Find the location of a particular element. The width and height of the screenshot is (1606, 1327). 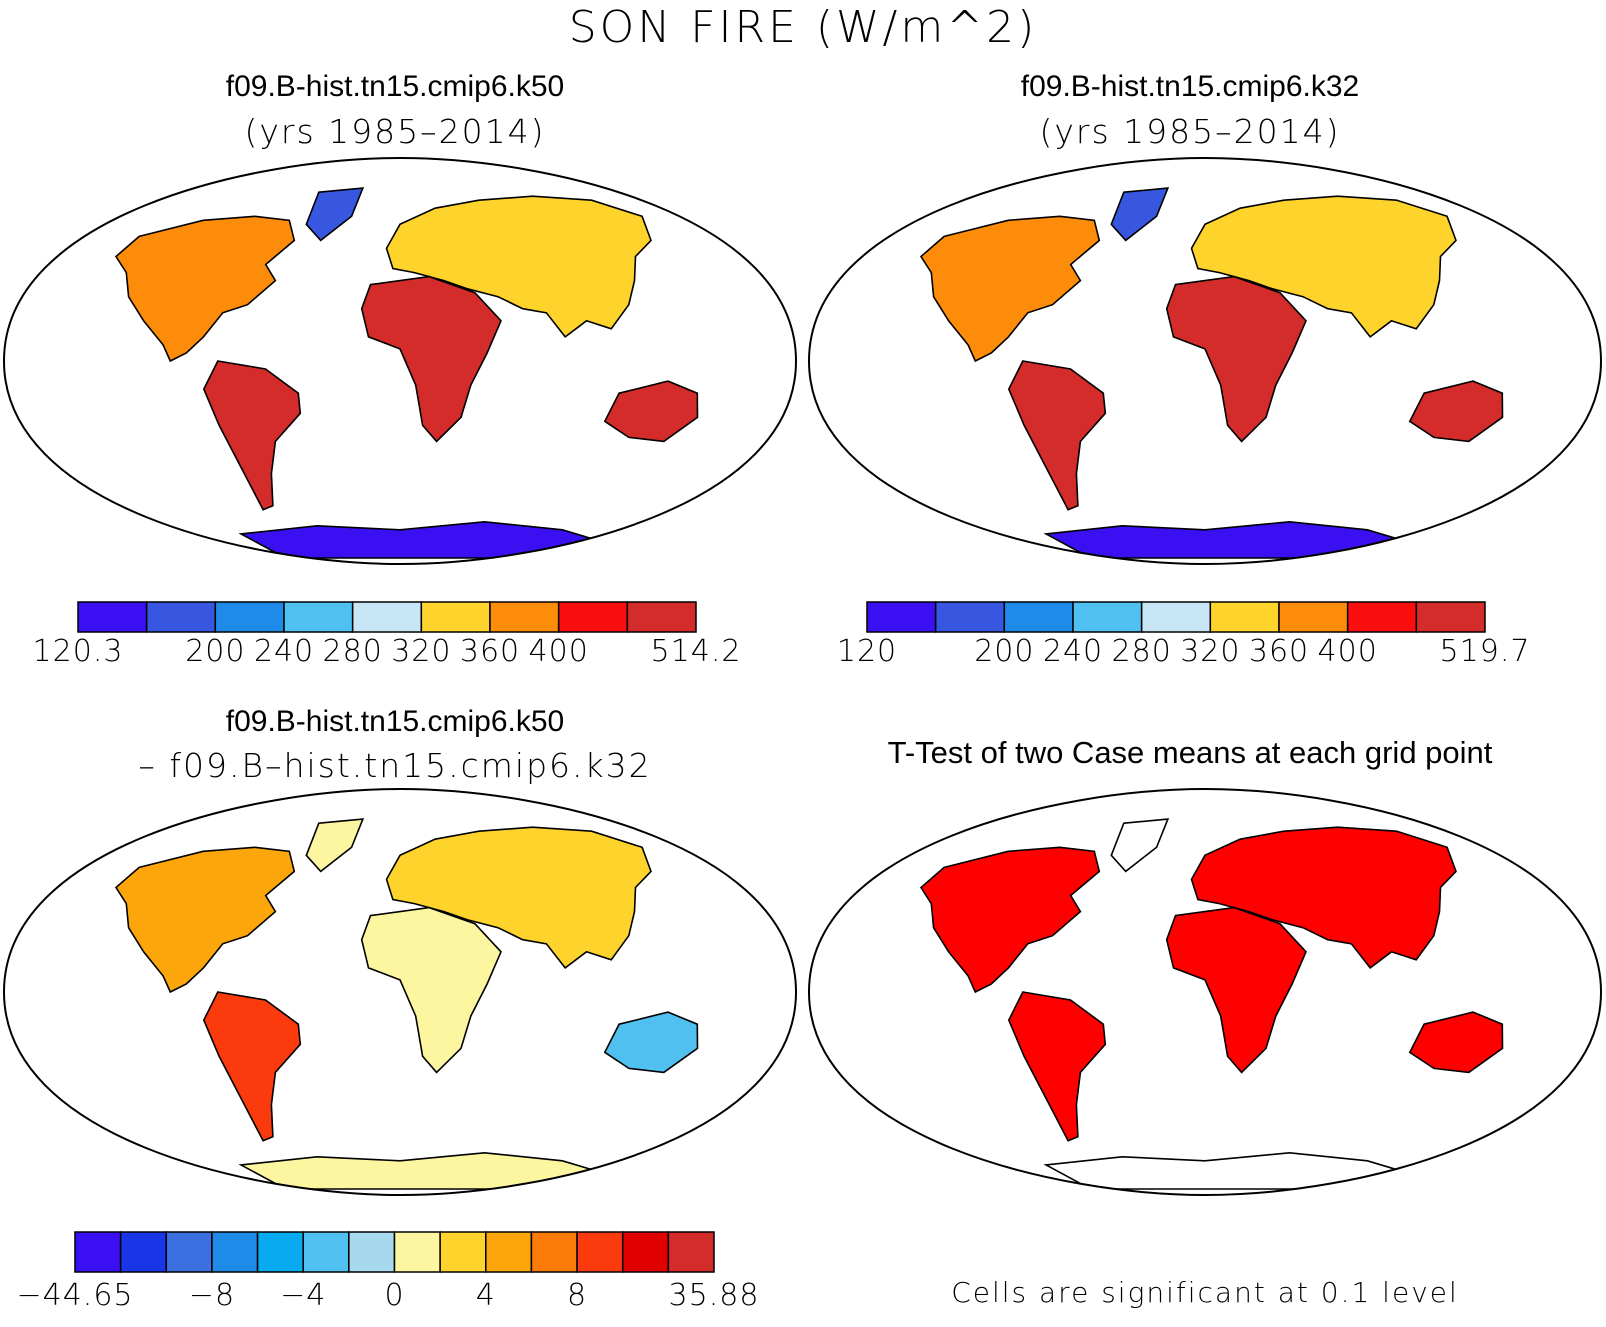

colorbar-diff-labels: −44.65 −8 −4 0 4 8 35.88 is located at coordinates (400, 1298).